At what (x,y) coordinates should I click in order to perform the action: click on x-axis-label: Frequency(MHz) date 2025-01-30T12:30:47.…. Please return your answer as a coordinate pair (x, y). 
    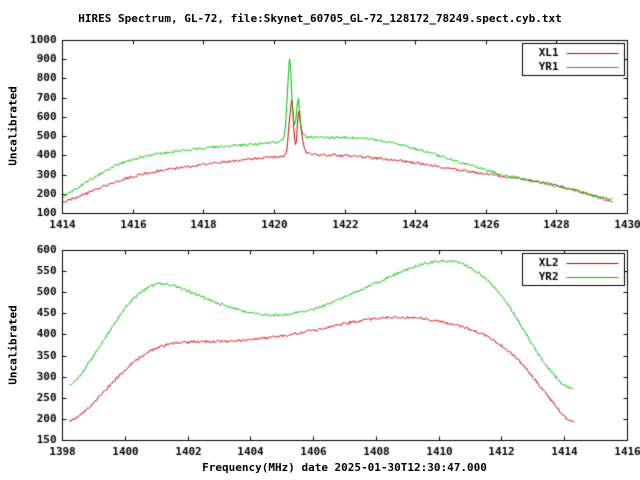
    Looking at the image, I should click on (344, 467).